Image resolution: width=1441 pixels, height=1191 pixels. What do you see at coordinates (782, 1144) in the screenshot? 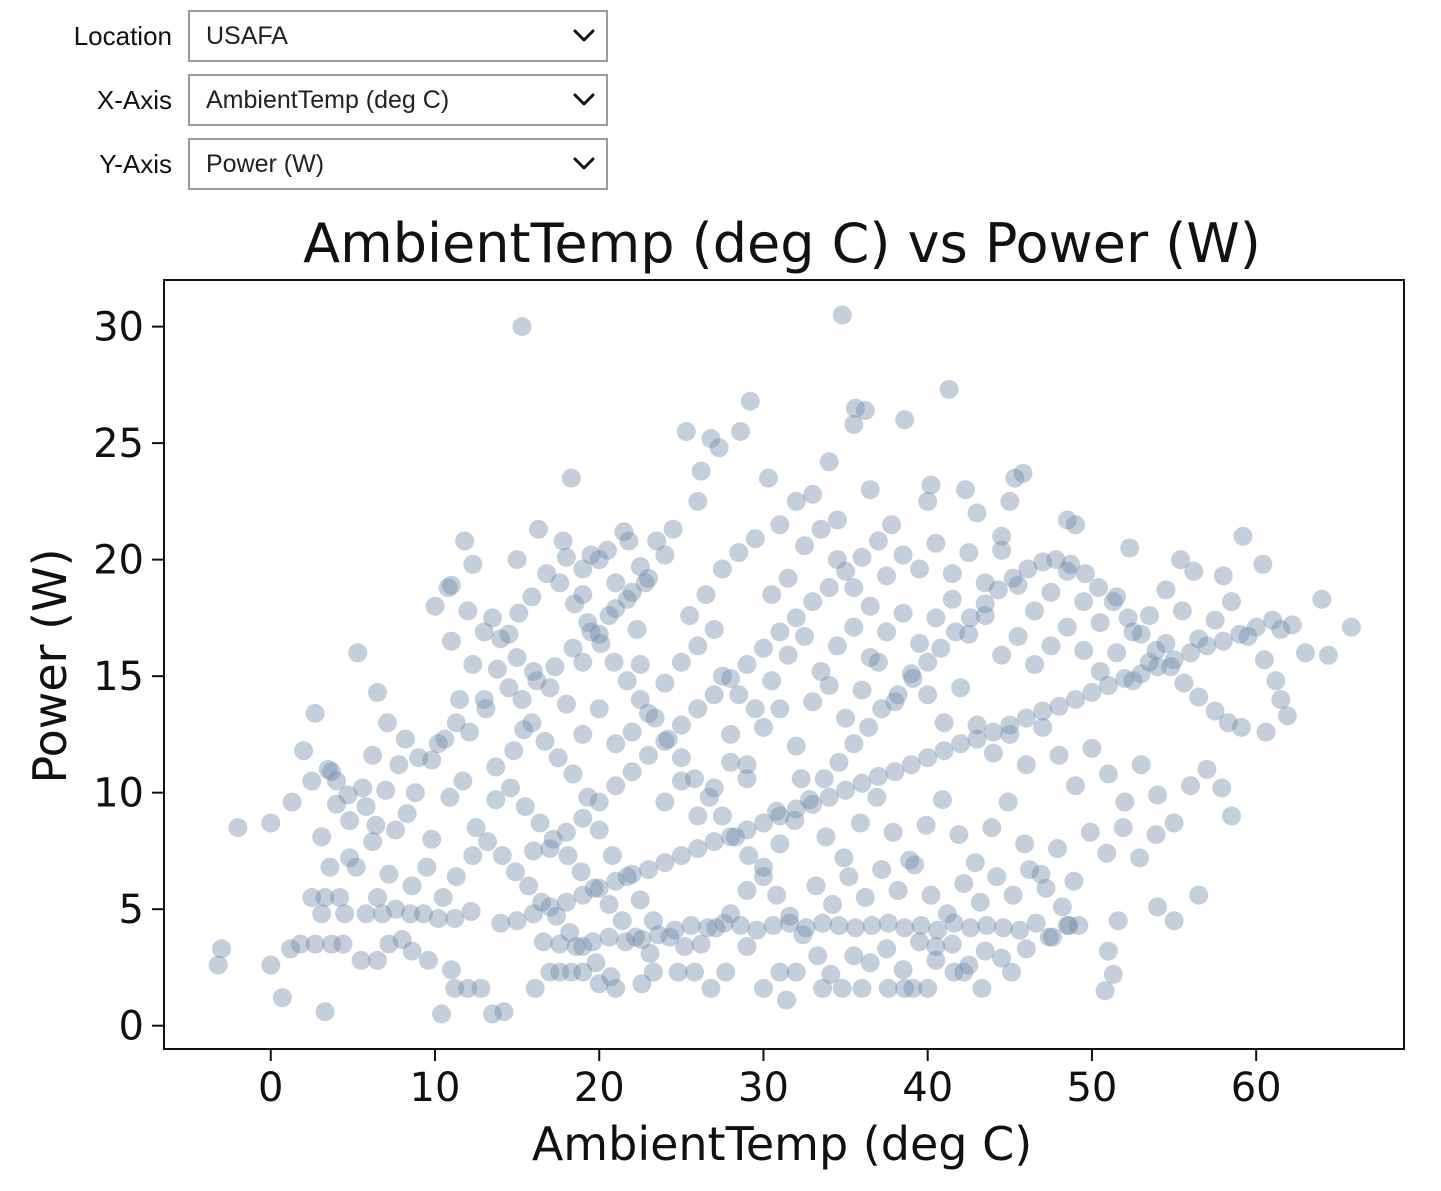
I see `x-axis-label: AmbientTemp (deg C)` at bounding box center [782, 1144].